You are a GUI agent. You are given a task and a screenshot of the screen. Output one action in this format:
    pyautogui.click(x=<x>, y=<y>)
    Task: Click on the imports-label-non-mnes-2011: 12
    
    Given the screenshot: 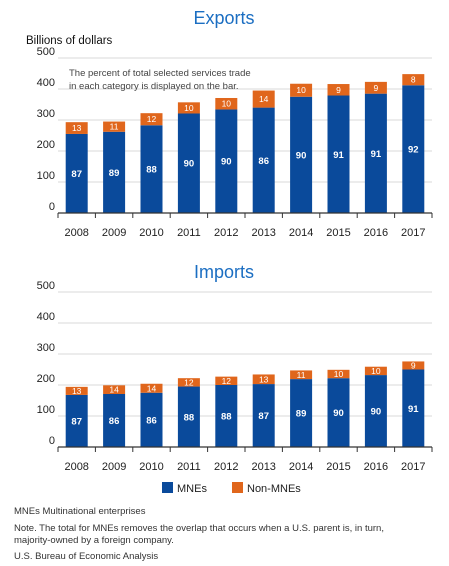 What is the action you would take?
    pyautogui.click(x=189, y=382)
    